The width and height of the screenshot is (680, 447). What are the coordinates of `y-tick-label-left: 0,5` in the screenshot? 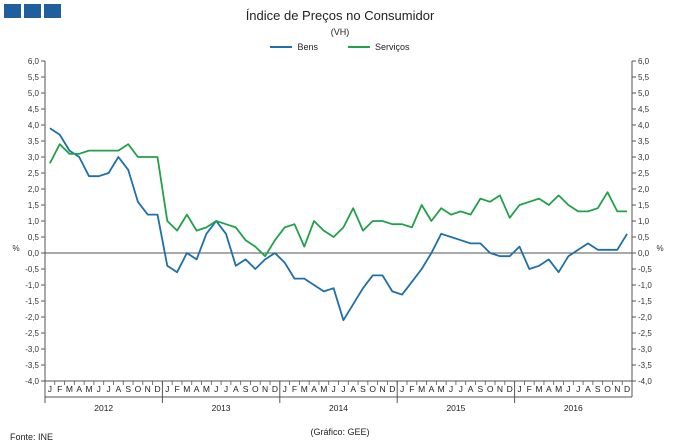 It's located at (34, 237).